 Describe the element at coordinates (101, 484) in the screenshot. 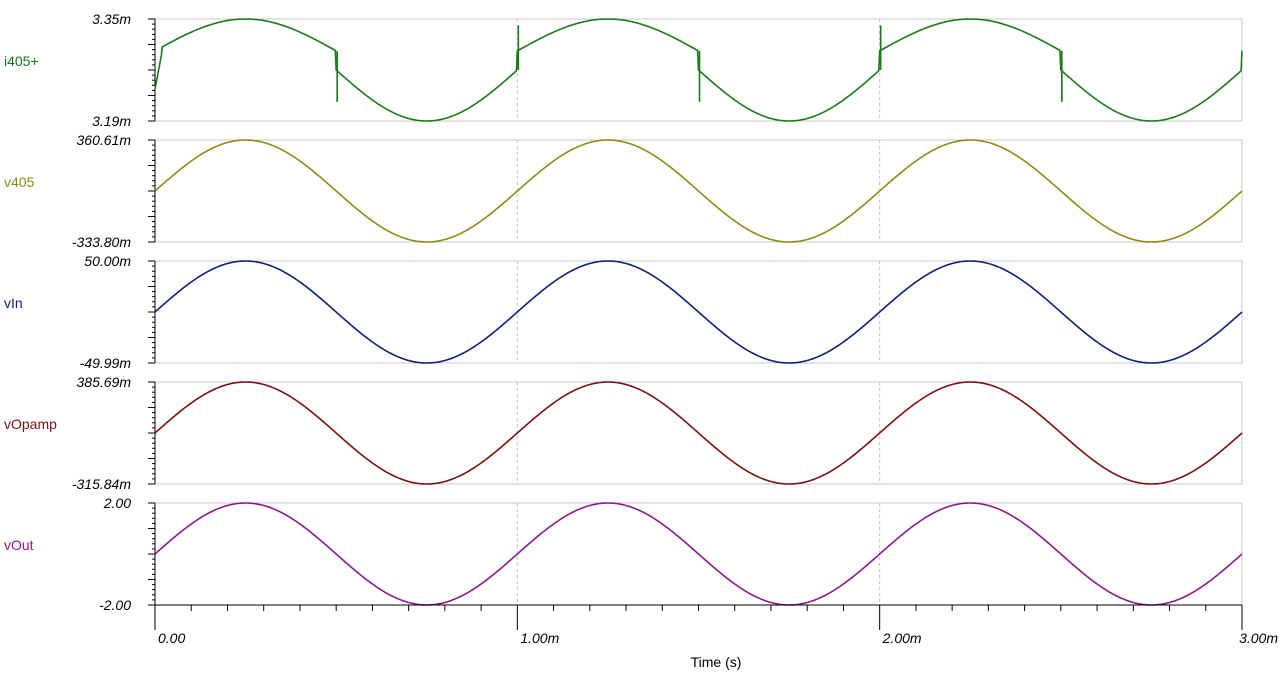

I see `y-min-label: -315.84m` at that location.